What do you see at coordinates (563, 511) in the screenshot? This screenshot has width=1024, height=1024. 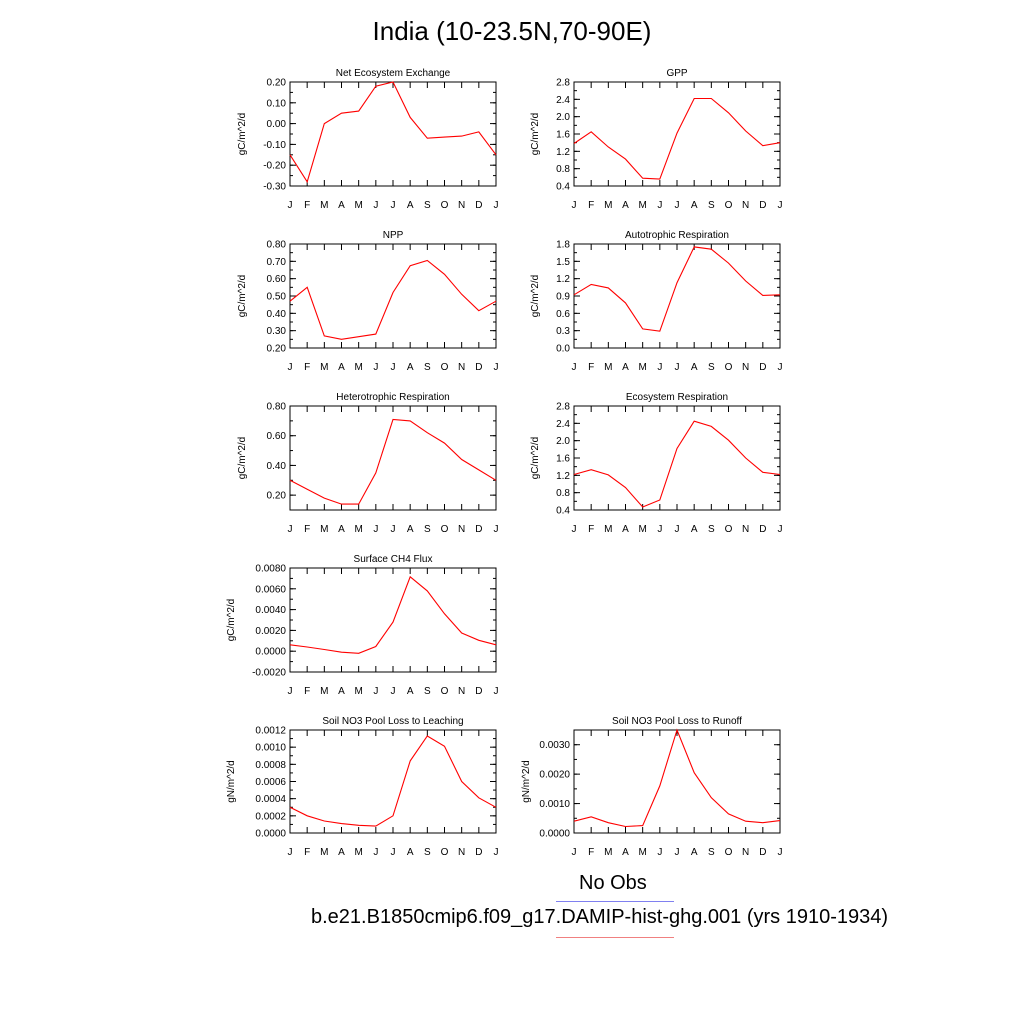 I see `y-tick-label: 0.4` at bounding box center [563, 511].